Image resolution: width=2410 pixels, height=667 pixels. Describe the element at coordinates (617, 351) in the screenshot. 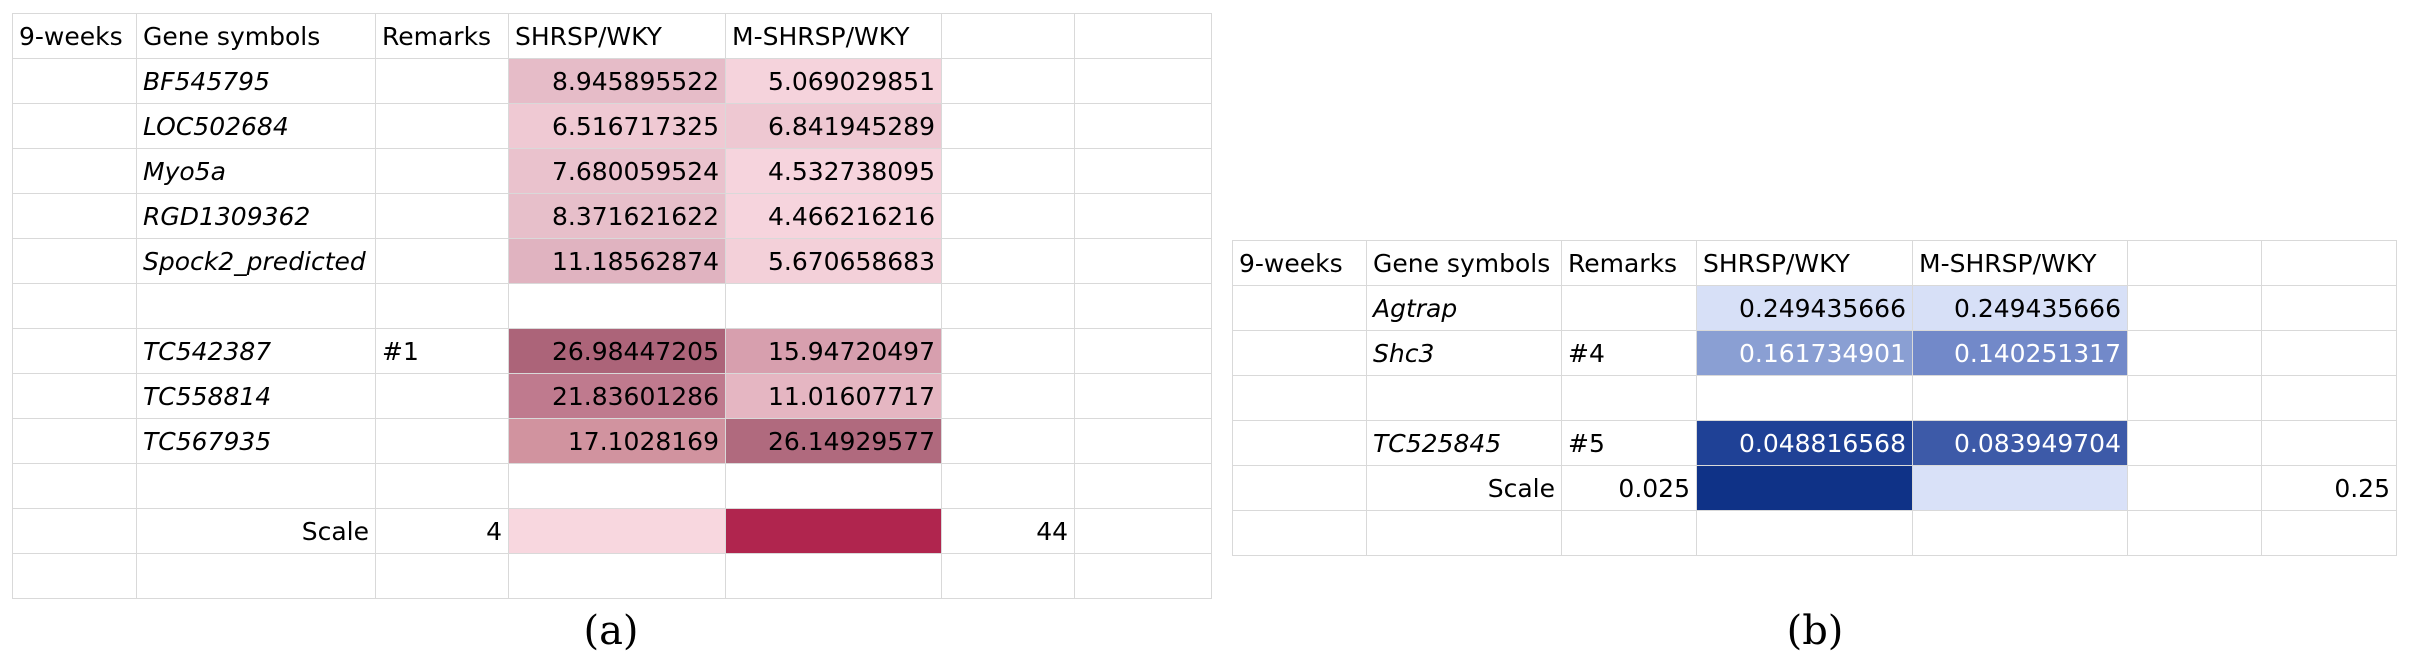

I see `shrsp-value-cell: 26.98447205` at that location.